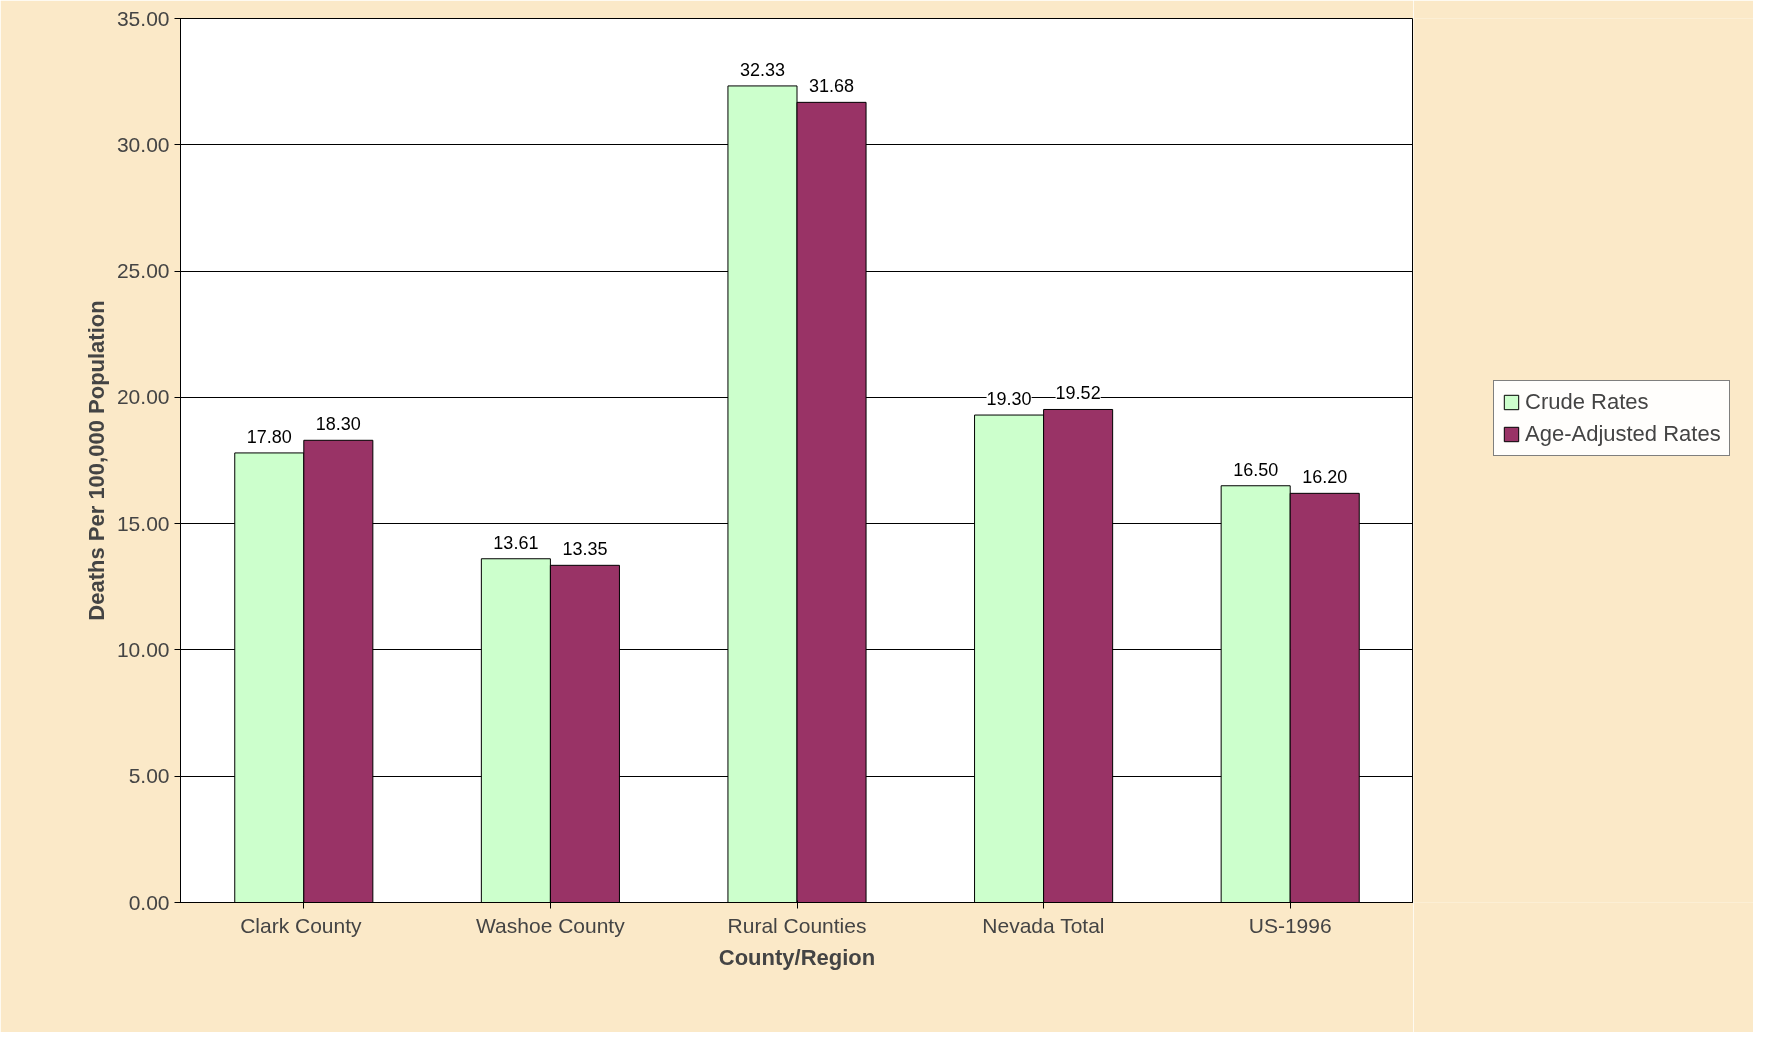  Describe the element at coordinates (301, 925) in the screenshot. I see `x-tick-label: Clark County` at that location.